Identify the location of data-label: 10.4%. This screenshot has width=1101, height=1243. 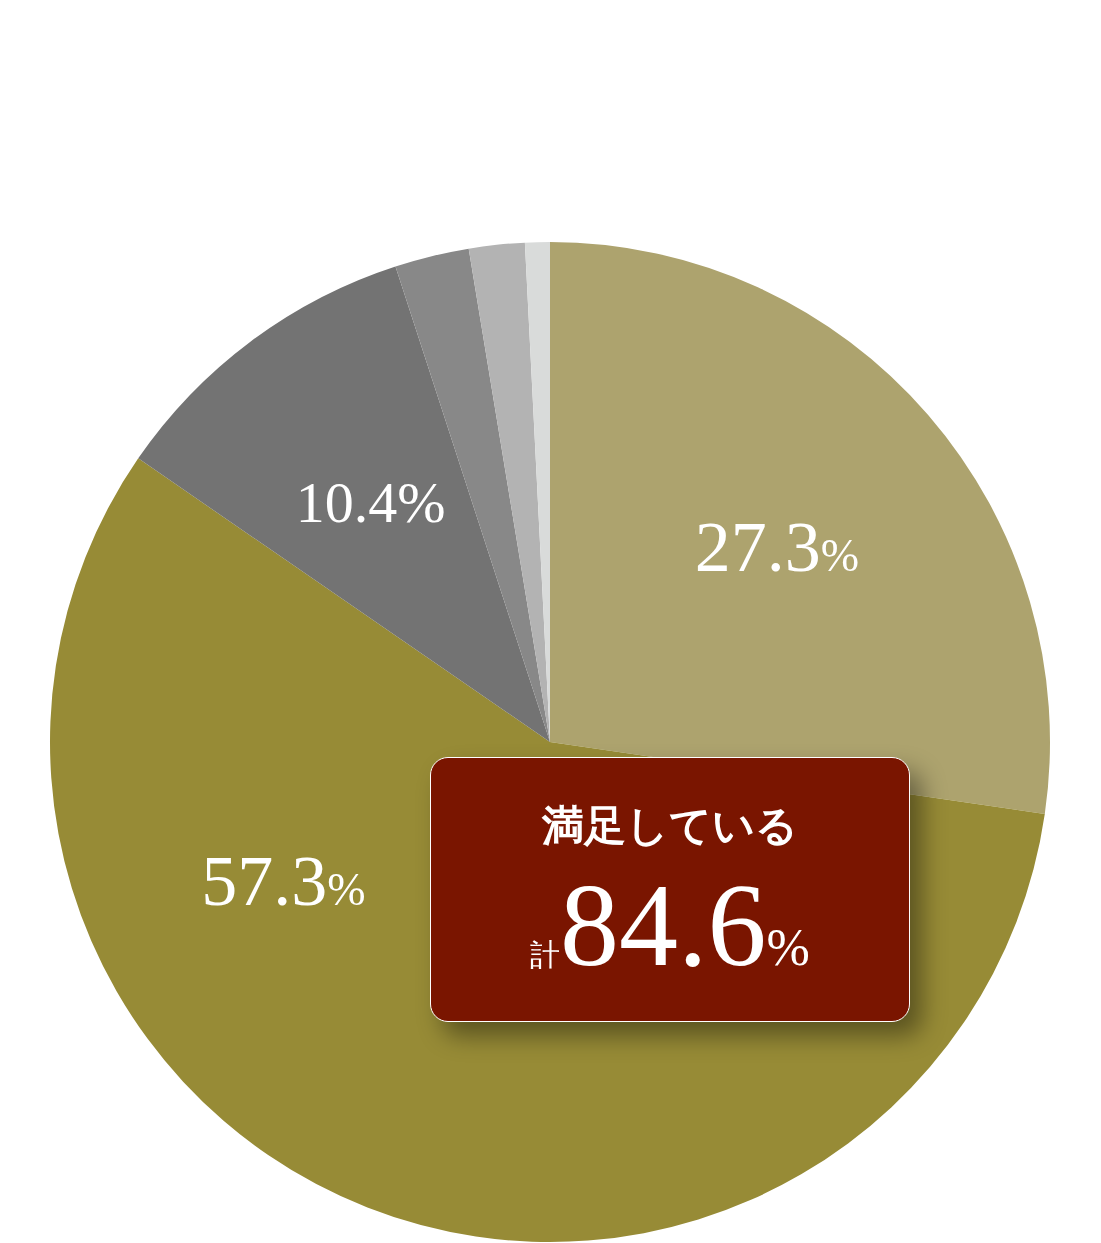
(370, 502).